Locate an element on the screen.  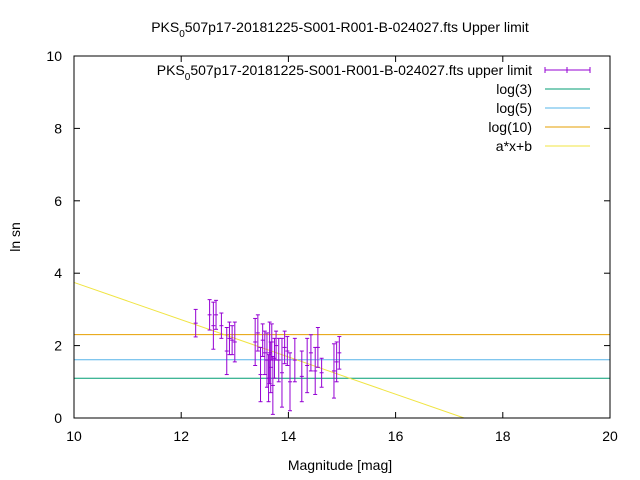
y-tick-label: 6 is located at coordinates (58, 201).